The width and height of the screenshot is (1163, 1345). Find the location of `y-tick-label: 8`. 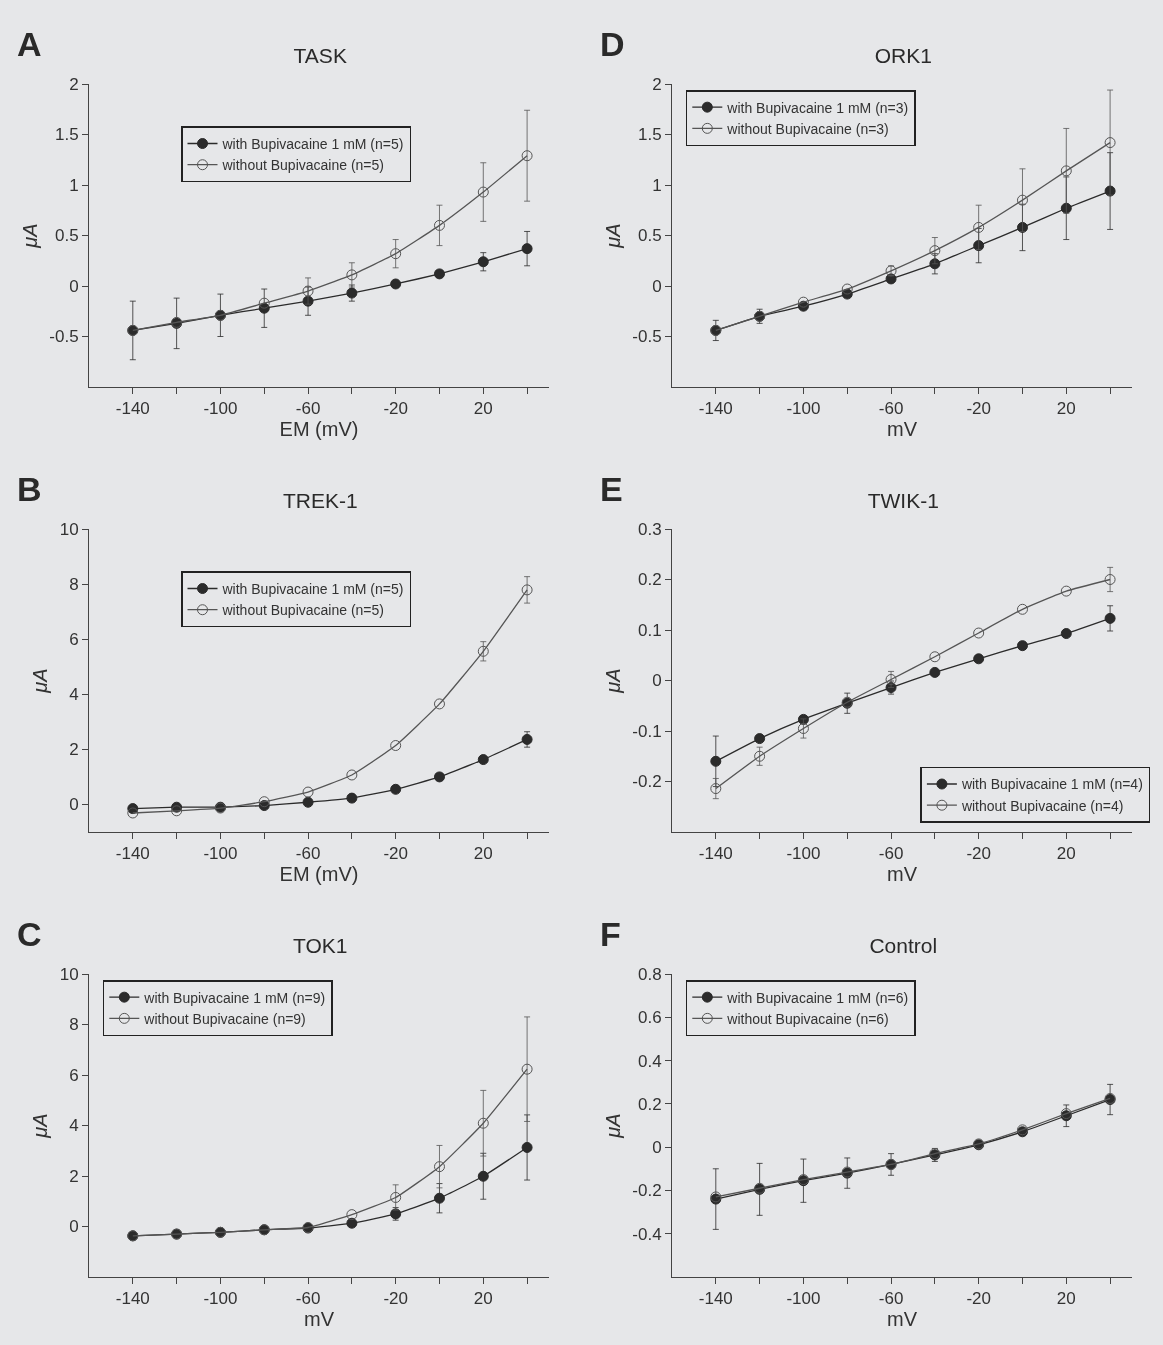

y-tick-label: 8 is located at coordinates (74, 1025).